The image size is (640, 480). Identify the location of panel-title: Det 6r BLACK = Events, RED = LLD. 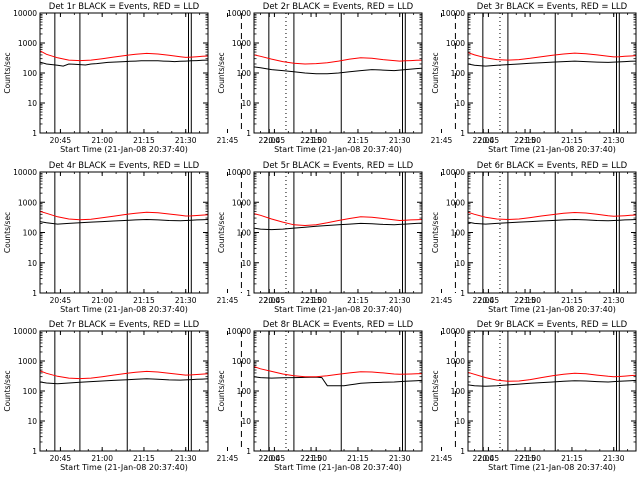
(552, 166).